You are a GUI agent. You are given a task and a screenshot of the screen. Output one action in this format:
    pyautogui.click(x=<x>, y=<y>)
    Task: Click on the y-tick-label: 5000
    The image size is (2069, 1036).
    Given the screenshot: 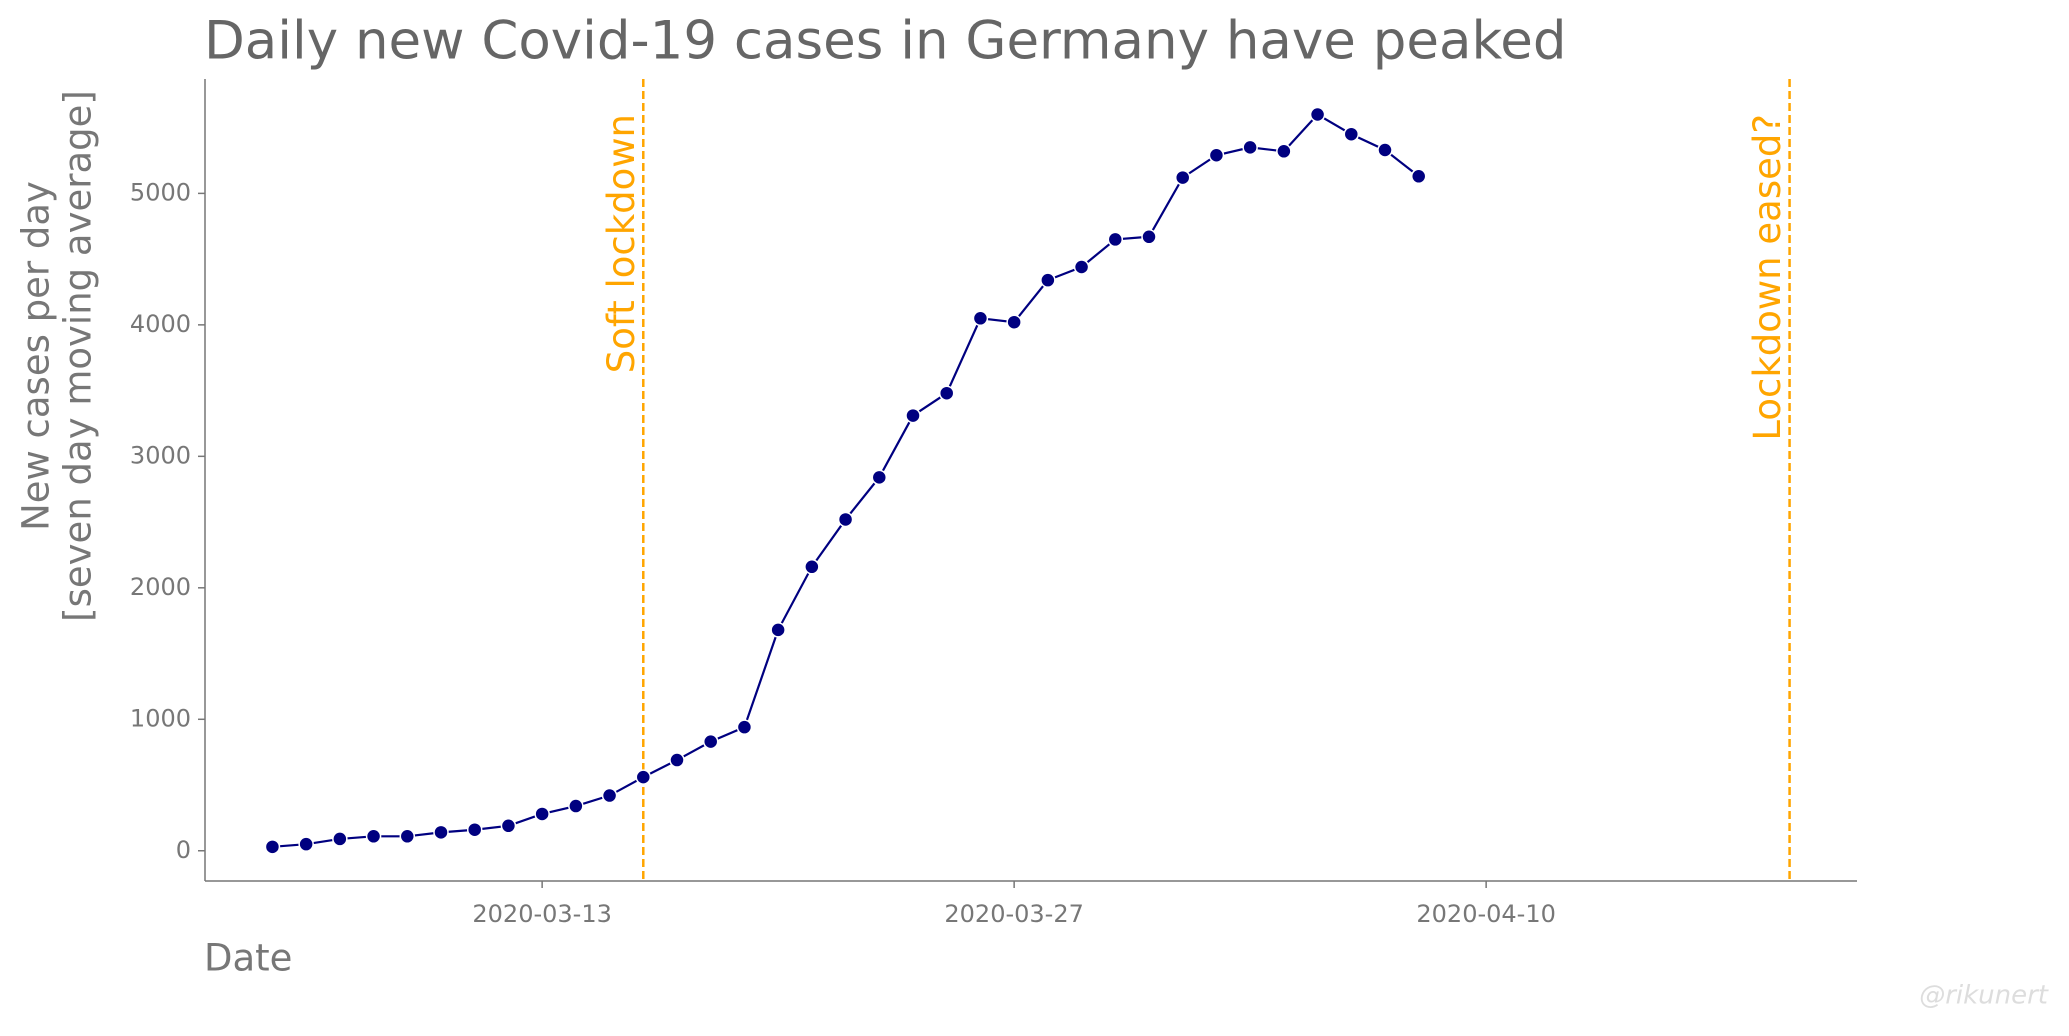 What is the action you would take?
    pyautogui.click(x=160, y=192)
    